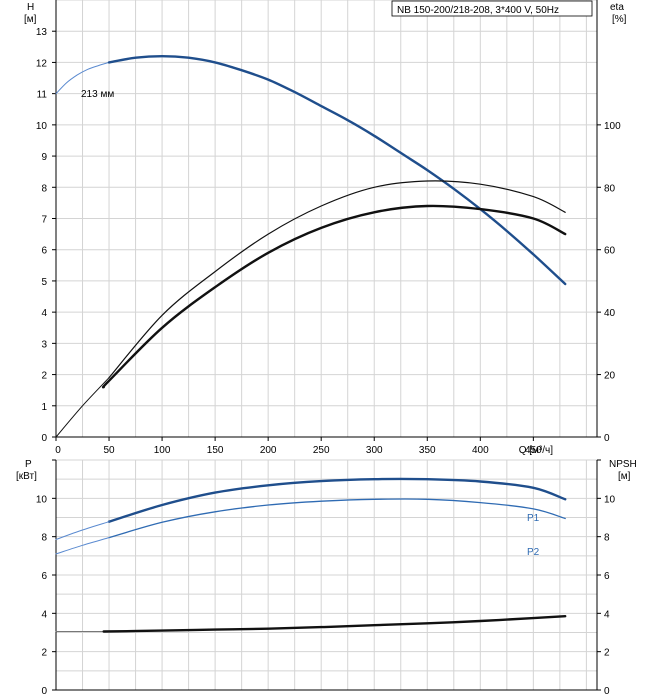  Describe the element at coordinates (58, 450) in the screenshot. I see `x-tick-label: 0` at that location.